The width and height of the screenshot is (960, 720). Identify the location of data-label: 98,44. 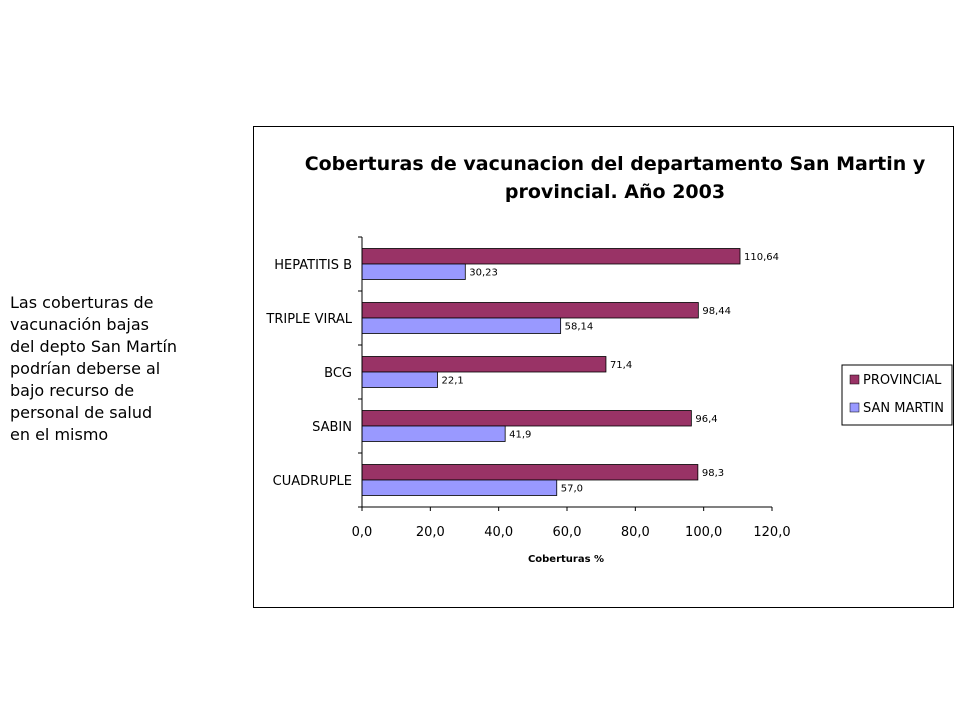
(716, 311).